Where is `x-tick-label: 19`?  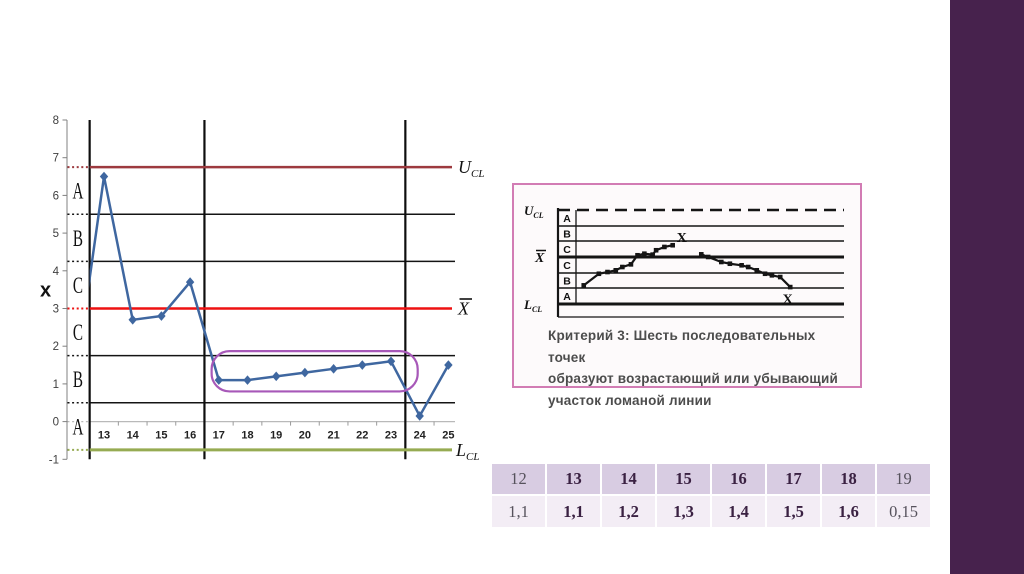
x-tick-label: 19 is located at coordinates (276, 436).